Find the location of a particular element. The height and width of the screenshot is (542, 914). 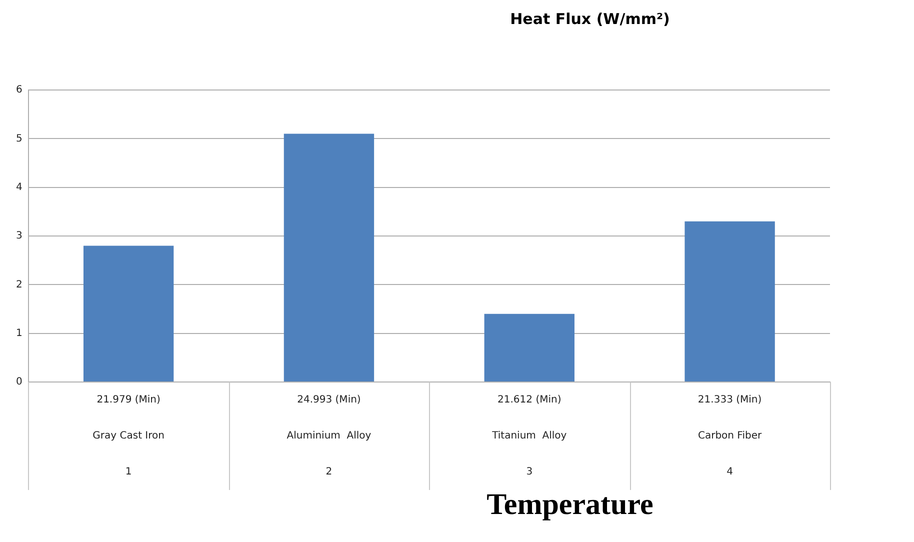

category-label: 21.612 (Min) Titanium Alloy 3 is located at coordinates (529, 436).